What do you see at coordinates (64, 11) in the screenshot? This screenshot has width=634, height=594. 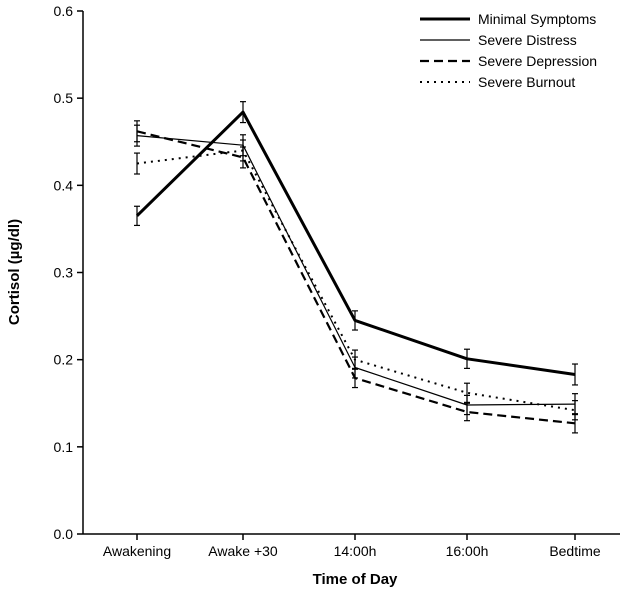 I see `y-tick-label: 0.6` at bounding box center [64, 11].